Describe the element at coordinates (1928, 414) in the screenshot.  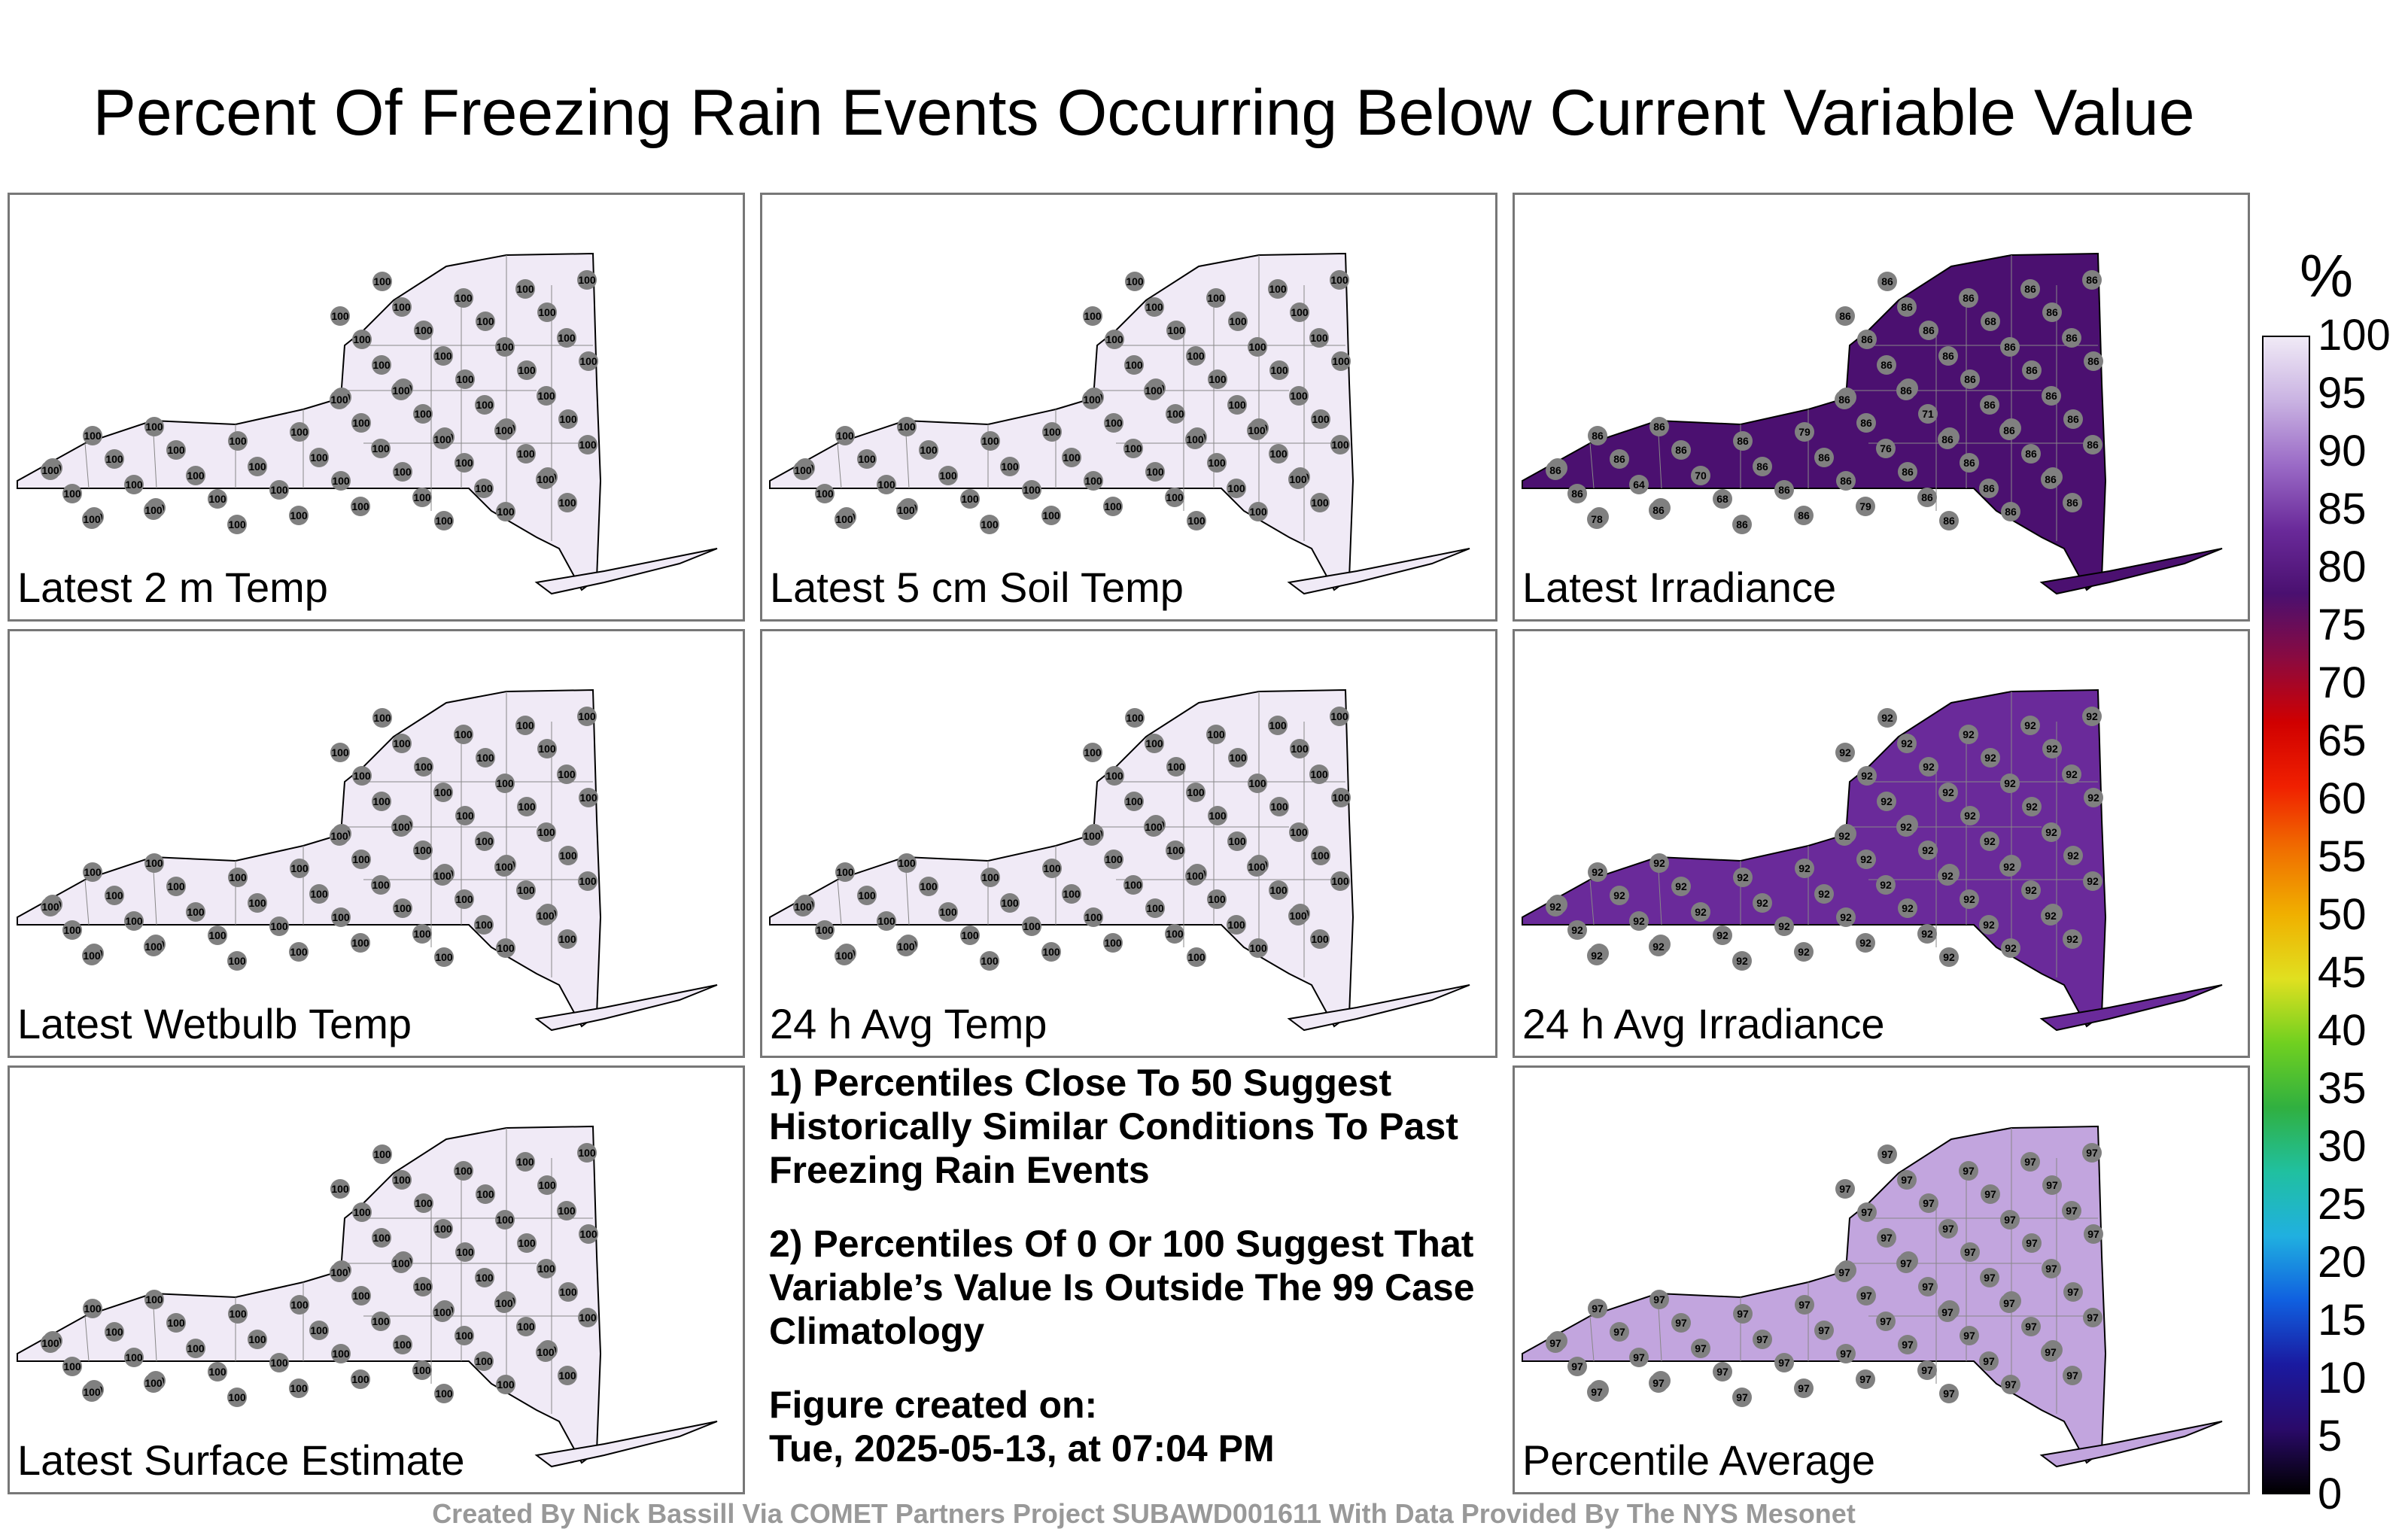
I see `svg-text: 71` at that location.